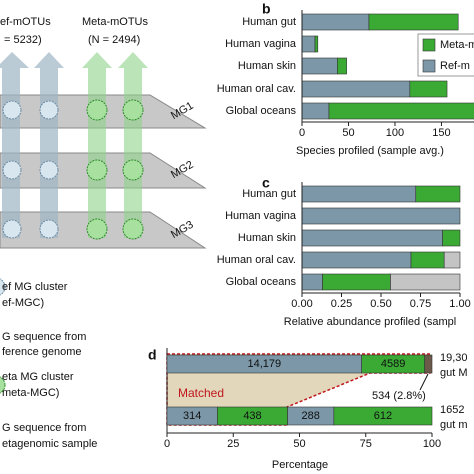  What do you see at coordinates (201, 393) in the screenshot?
I see `annotation: Matched` at bounding box center [201, 393].